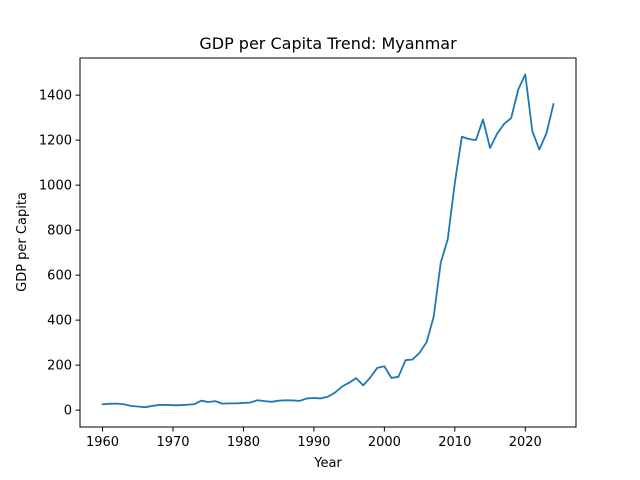 The width and height of the screenshot is (640, 480). Describe the element at coordinates (243, 442) in the screenshot. I see `x-tick-label: 1980` at that location.